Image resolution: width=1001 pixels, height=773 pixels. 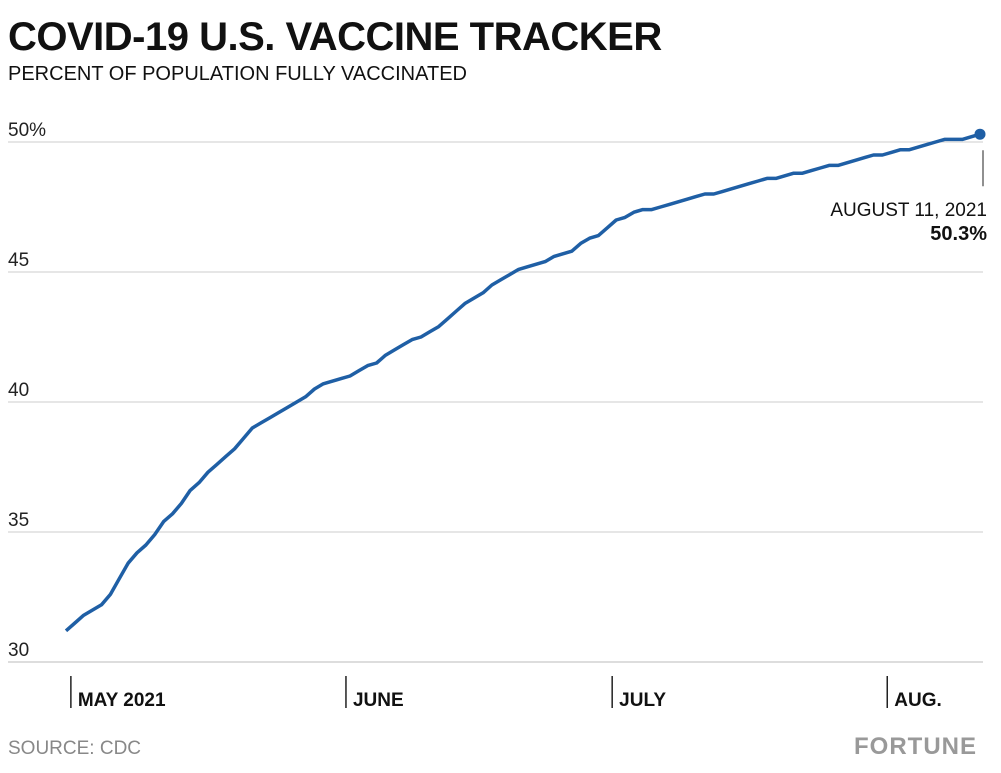 What do you see at coordinates (335, 37) in the screenshot?
I see `chart-title: COVID-19 U.S. VACCINE TRACKER` at bounding box center [335, 37].